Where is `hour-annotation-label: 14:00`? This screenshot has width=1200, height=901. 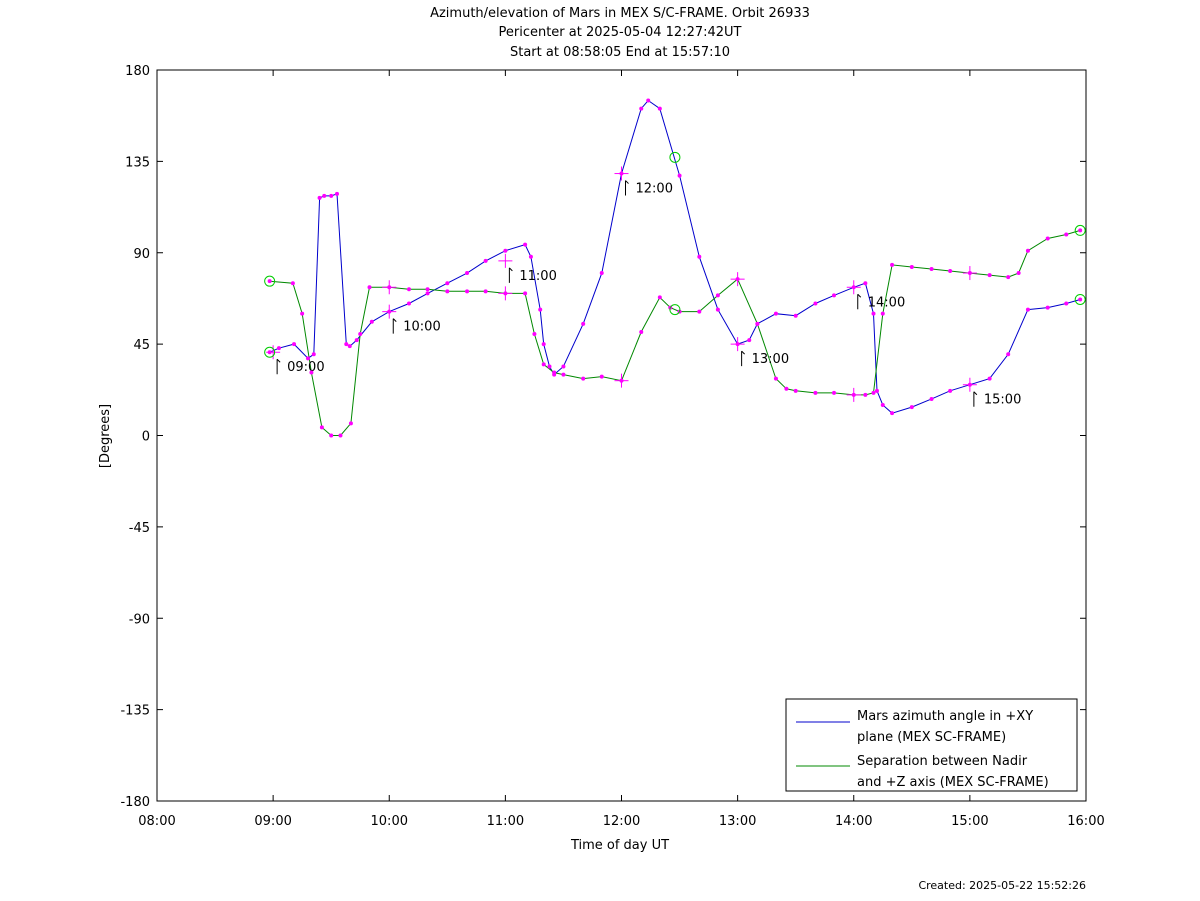
hour-annotation-label: 14:00 is located at coordinates (886, 302).